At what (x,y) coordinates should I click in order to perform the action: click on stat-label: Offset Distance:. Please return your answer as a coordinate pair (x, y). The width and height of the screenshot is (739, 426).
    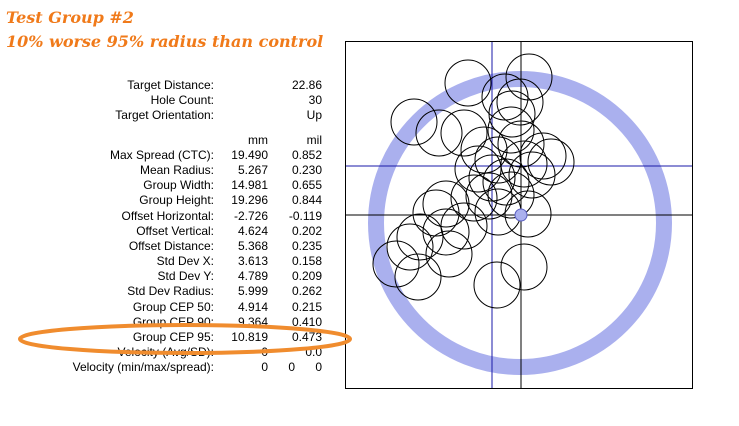
    Looking at the image, I should click on (171, 245).